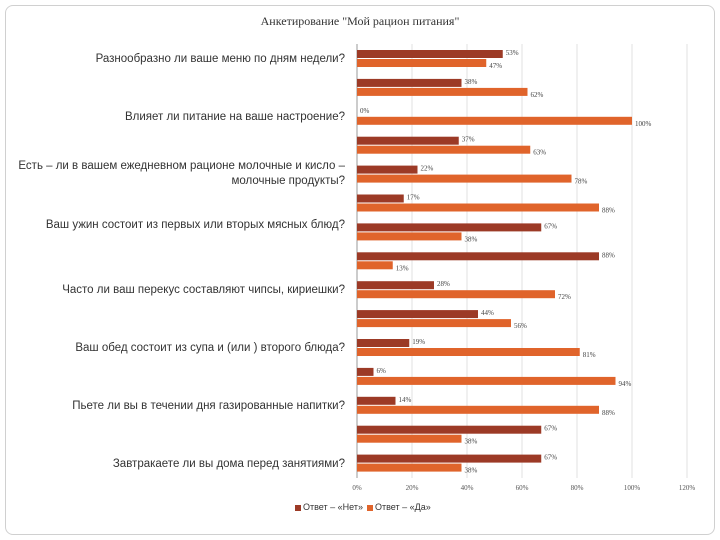 This screenshot has width=720, height=540. Describe the element at coordinates (298, 507) in the screenshot. I see `legend-swatch-no` at that location.